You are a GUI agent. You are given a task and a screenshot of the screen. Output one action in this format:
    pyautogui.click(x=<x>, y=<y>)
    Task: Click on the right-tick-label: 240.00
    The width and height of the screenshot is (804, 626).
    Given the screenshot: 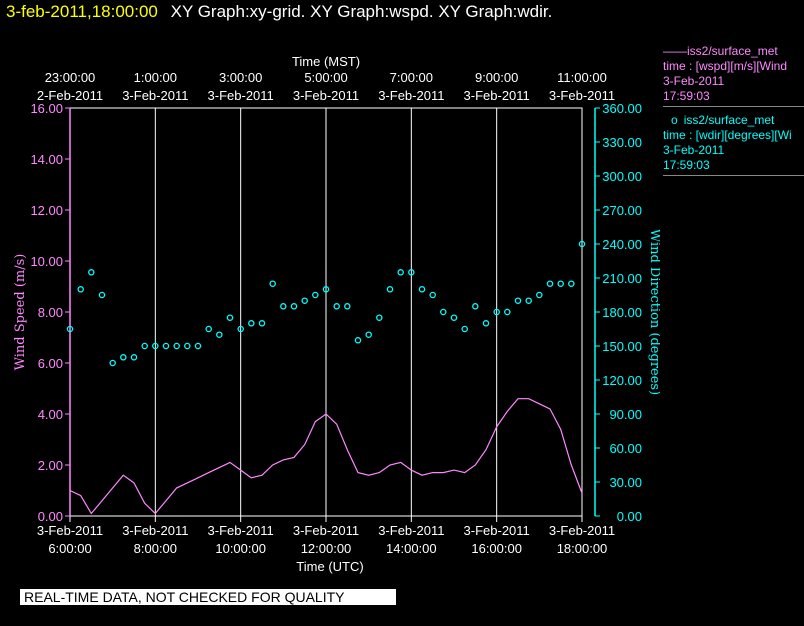 What is the action you would take?
    pyautogui.click(x=622, y=244)
    